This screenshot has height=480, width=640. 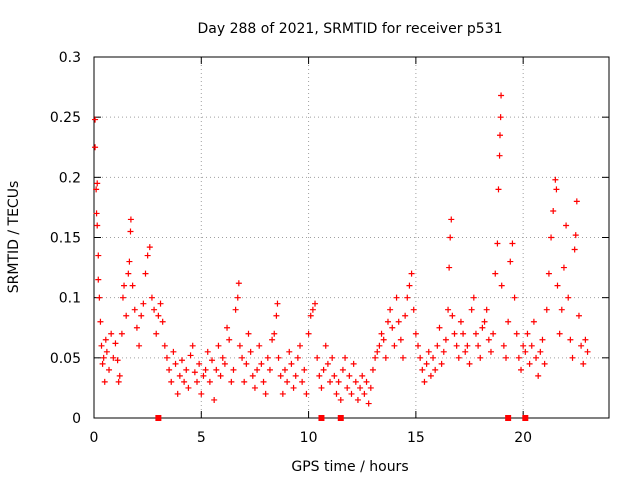 What do you see at coordinates (349, 467) in the screenshot?
I see `x-axis-label: GPS time / hours` at bounding box center [349, 467].